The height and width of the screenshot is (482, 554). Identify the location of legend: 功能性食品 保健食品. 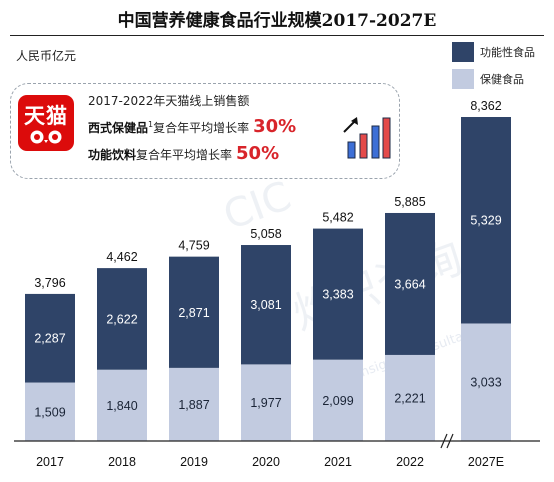
(493, 69).